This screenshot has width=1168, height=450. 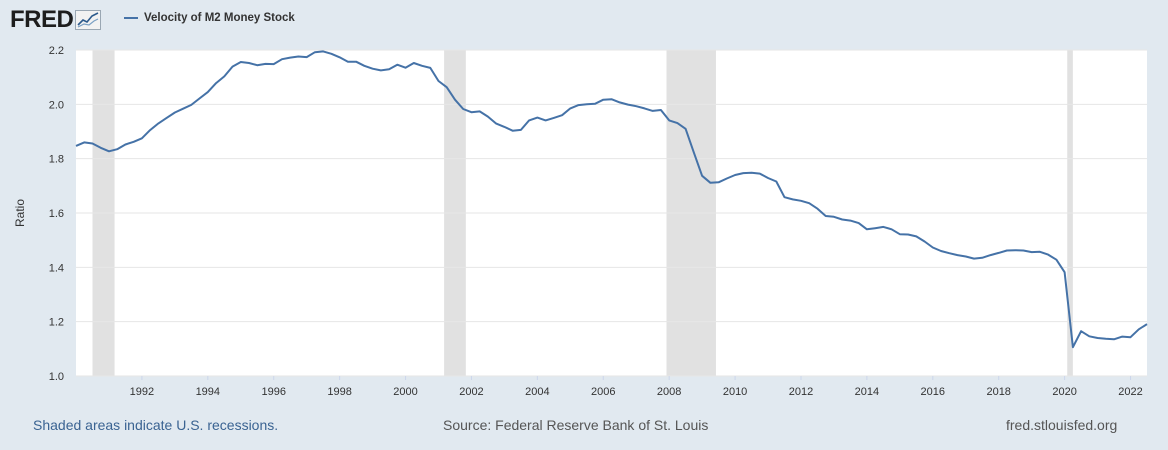 I want to click on chart-legend: Velocity of M2 Money Stock, so click(x=209, y=18).